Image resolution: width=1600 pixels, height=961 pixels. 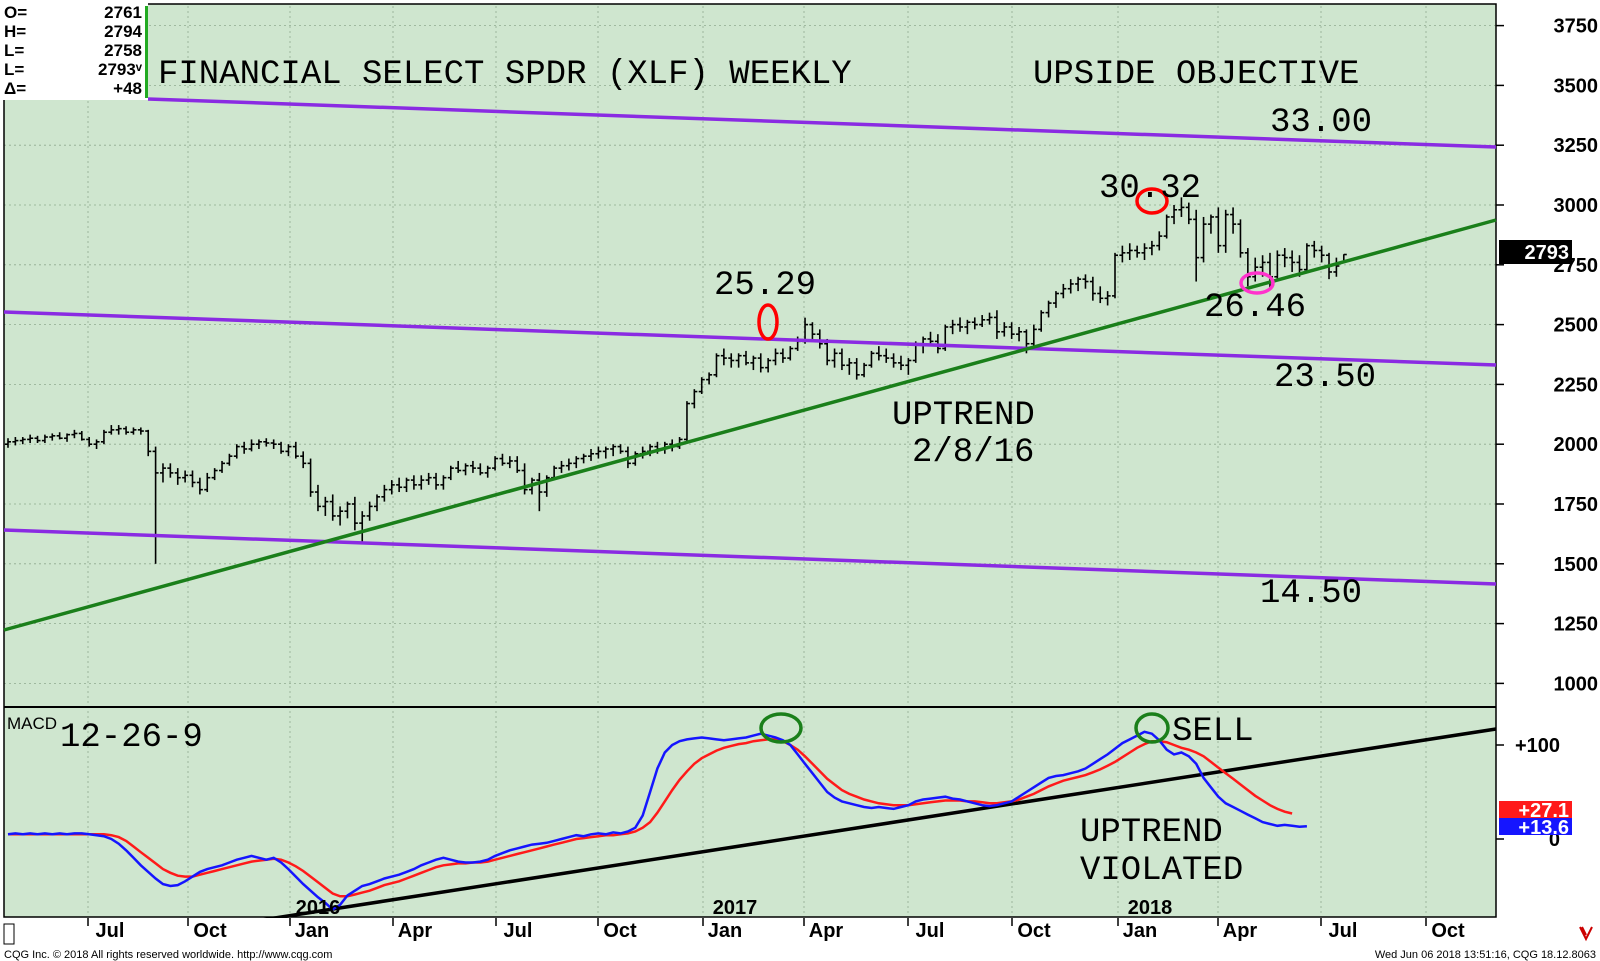 What do you see at coordinates (1535, 826) in the screenshot?
I see `signal-value-box` at bounding box center [1535, 826].